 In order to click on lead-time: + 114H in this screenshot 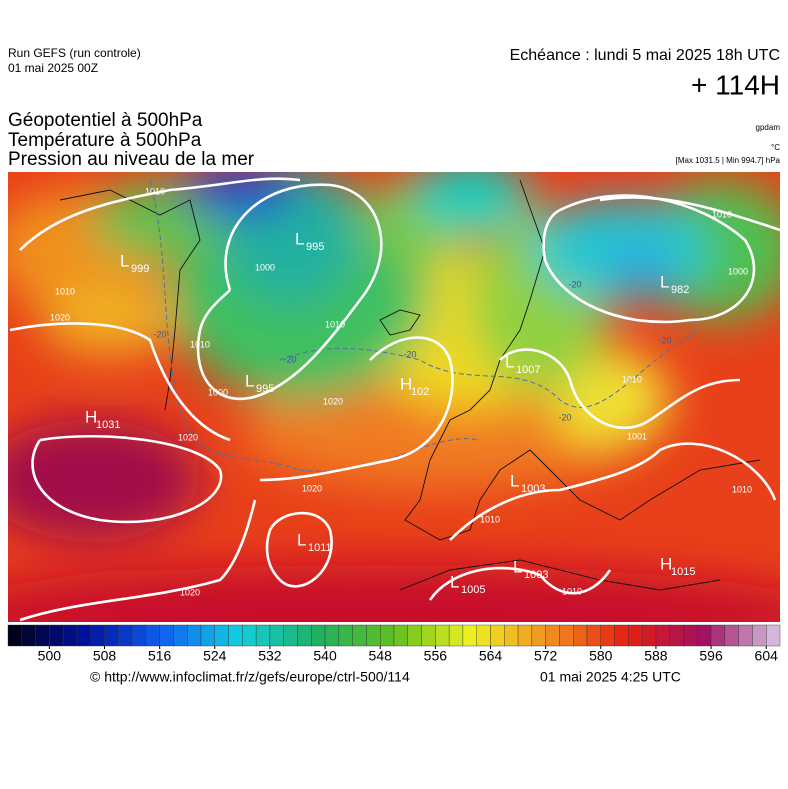, I will do `click(735, 84)`.